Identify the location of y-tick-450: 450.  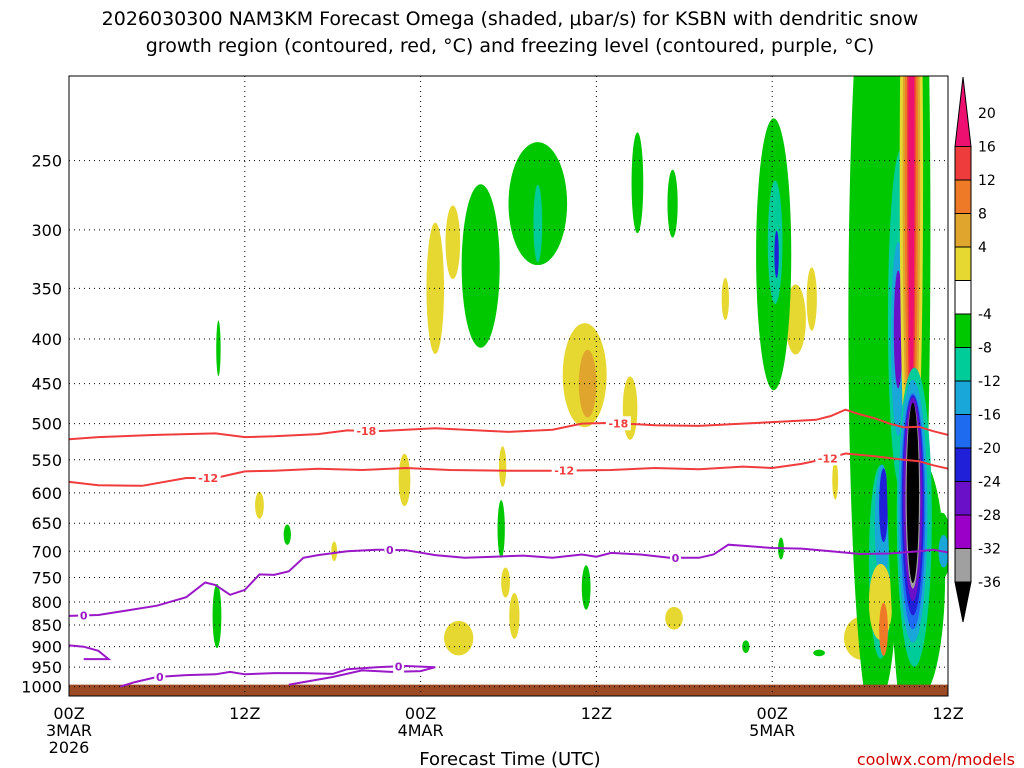
(46, 384).